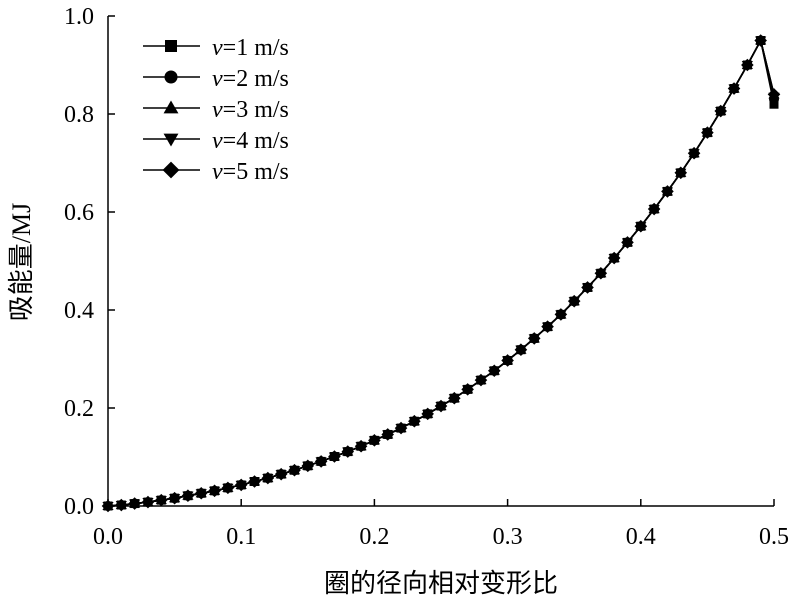 This screenshot has height=603, width=795. What do you see at coordinates (250, 110) in the screenshot?
I see `legend-label: v=3 m/s` at bounding box center [250, 110].